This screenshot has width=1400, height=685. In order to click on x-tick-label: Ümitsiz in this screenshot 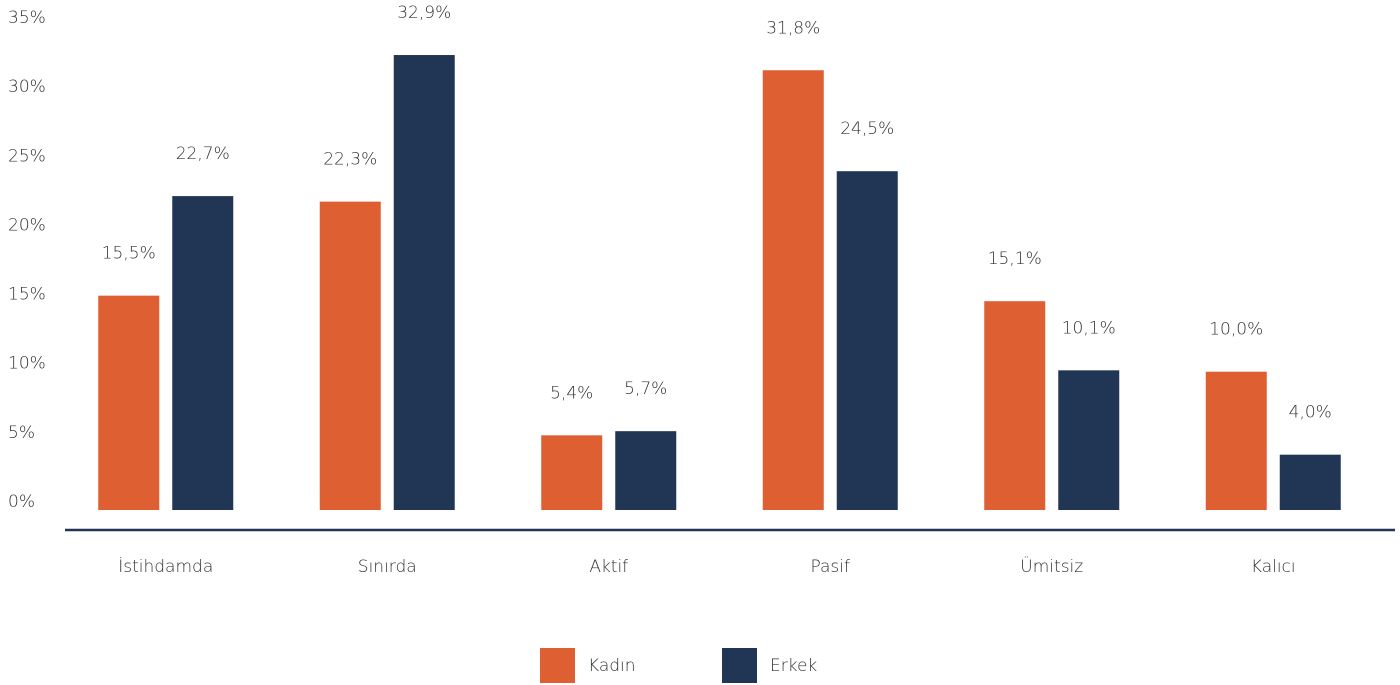, I will do `click(1051, 566)`.